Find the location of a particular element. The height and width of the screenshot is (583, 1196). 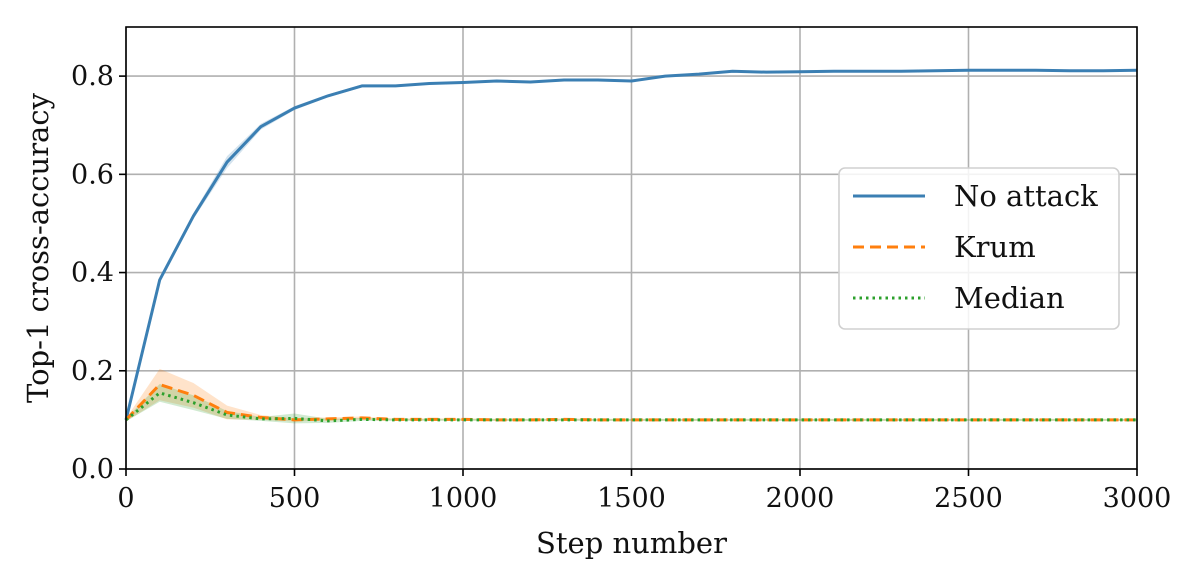

y-tick-label: 0.2 is located at coordinates (92, 371).